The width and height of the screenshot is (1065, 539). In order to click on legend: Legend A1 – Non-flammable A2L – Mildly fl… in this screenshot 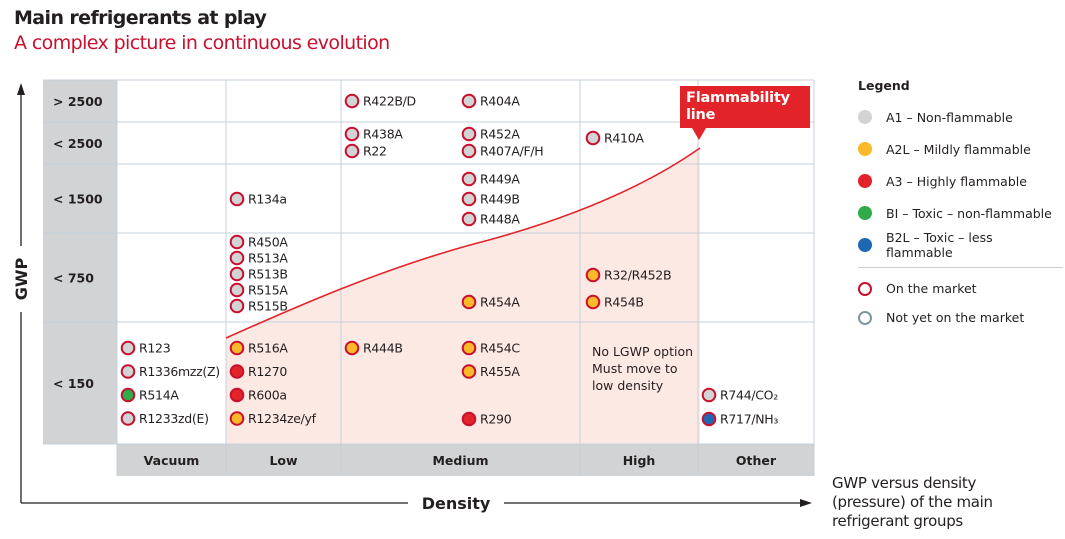, I will do `click(960, 205)`.